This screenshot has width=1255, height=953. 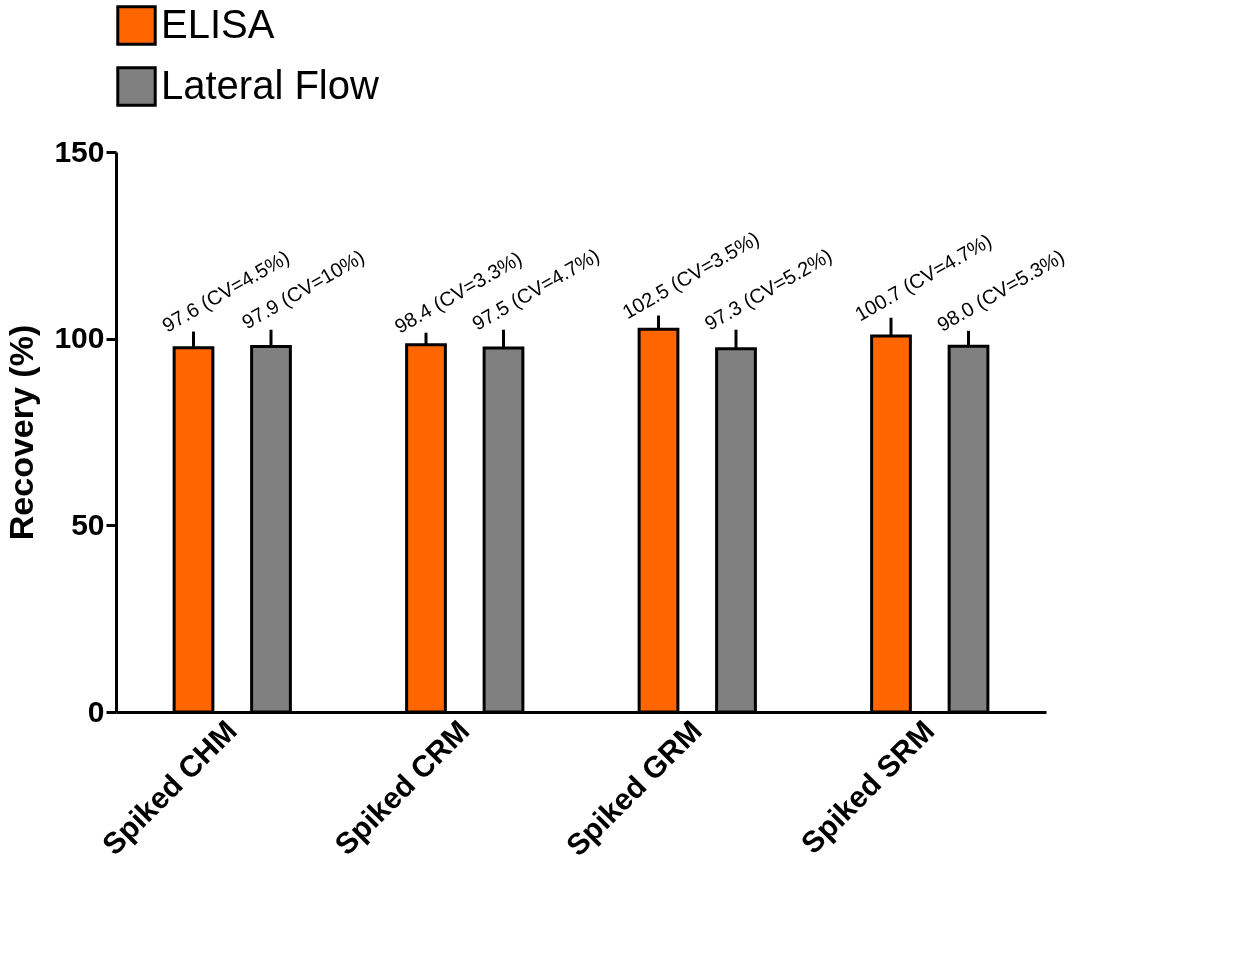 What do you see at coordinates (79, 151) in the screenshot?
I see `y-tick-label: 150` at bounding box center [79, 151].